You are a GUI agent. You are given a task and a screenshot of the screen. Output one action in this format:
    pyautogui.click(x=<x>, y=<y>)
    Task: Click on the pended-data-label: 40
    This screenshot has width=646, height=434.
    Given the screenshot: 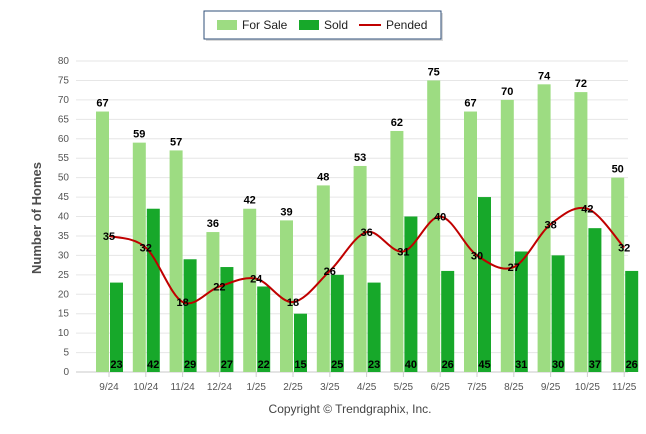 What is the action you would take?
    pyautogui.click(x=440, y=218)
    